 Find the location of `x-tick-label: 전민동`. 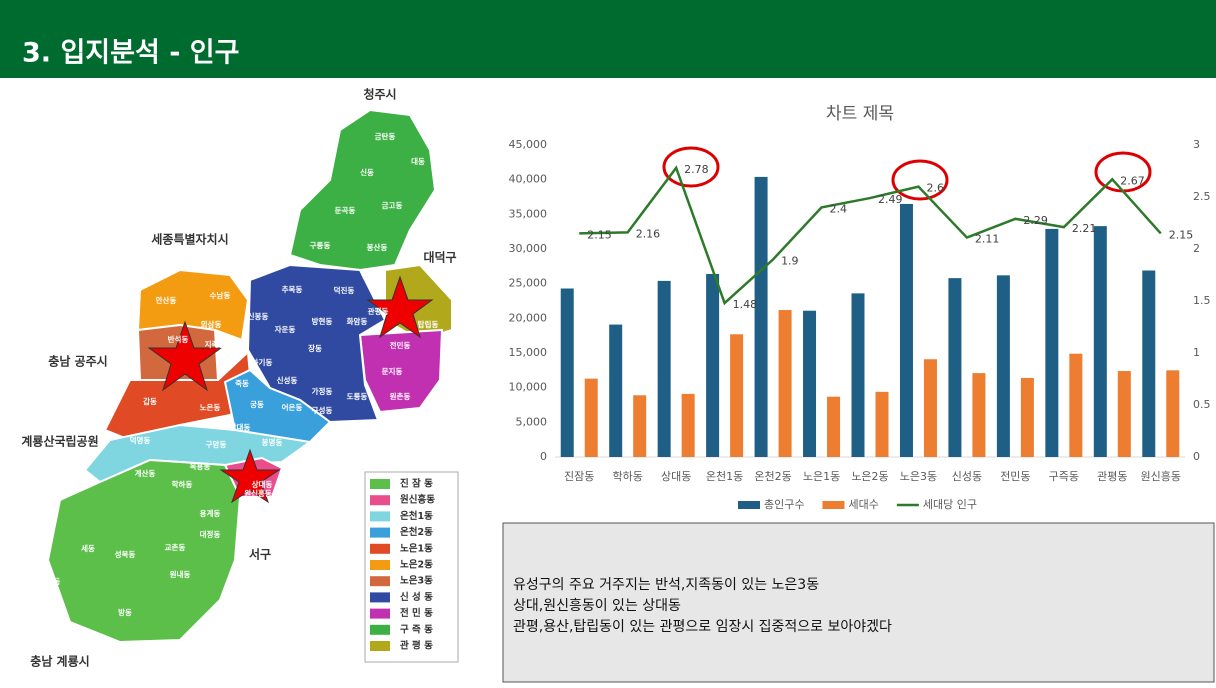

x-tick-label: 전민동 is located at coordinates (1015, 476).